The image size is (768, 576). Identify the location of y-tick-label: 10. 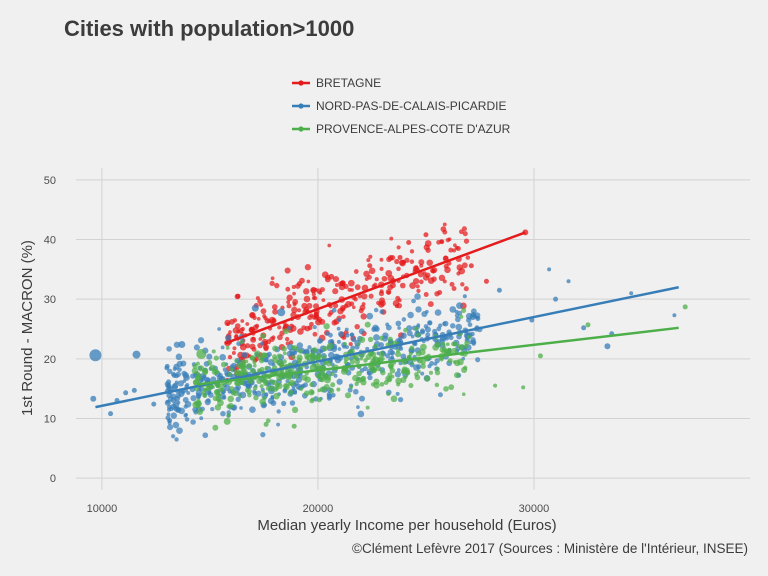
(50, 419).